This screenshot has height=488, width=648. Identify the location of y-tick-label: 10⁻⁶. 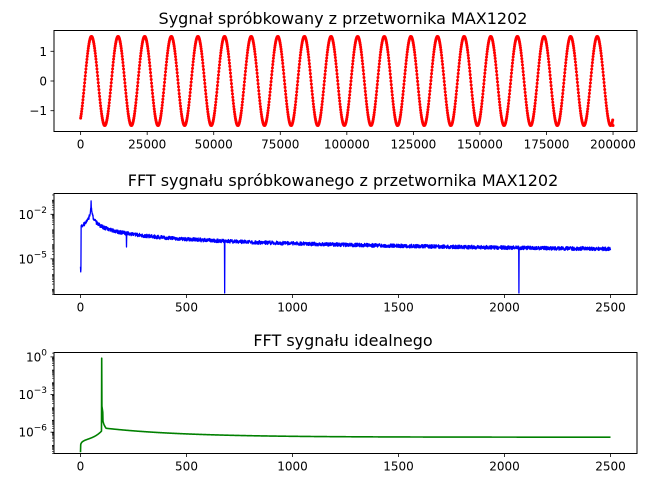
(32, 432).